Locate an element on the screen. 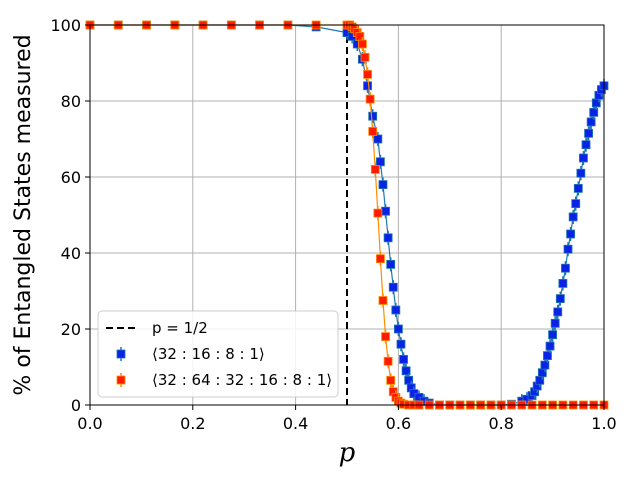  x-tick-label: 0.8 is located at coordinates (500, 423).